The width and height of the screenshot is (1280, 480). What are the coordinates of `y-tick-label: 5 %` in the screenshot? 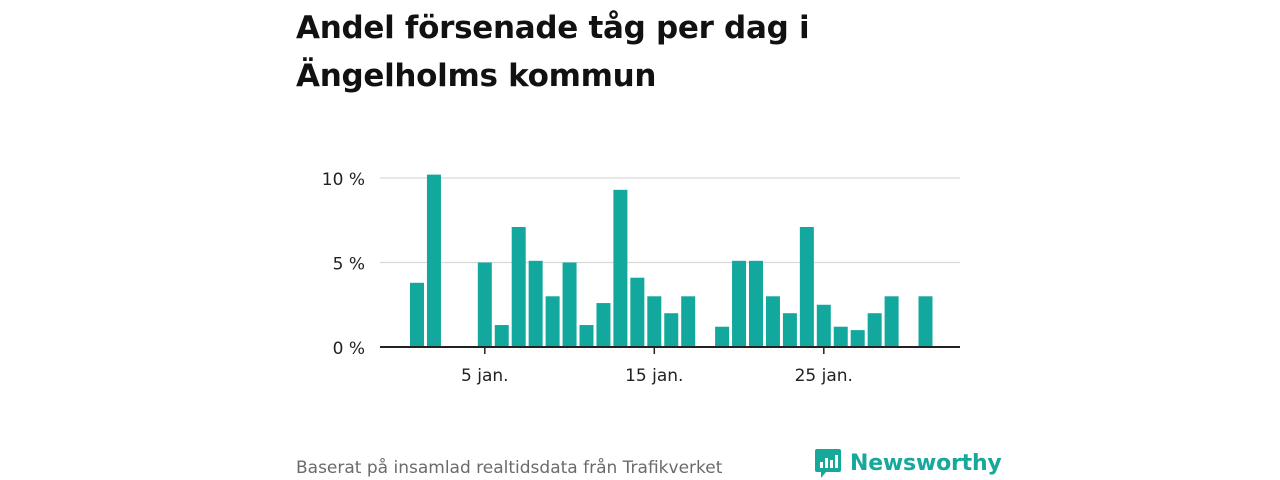 It's located at (349, 265).